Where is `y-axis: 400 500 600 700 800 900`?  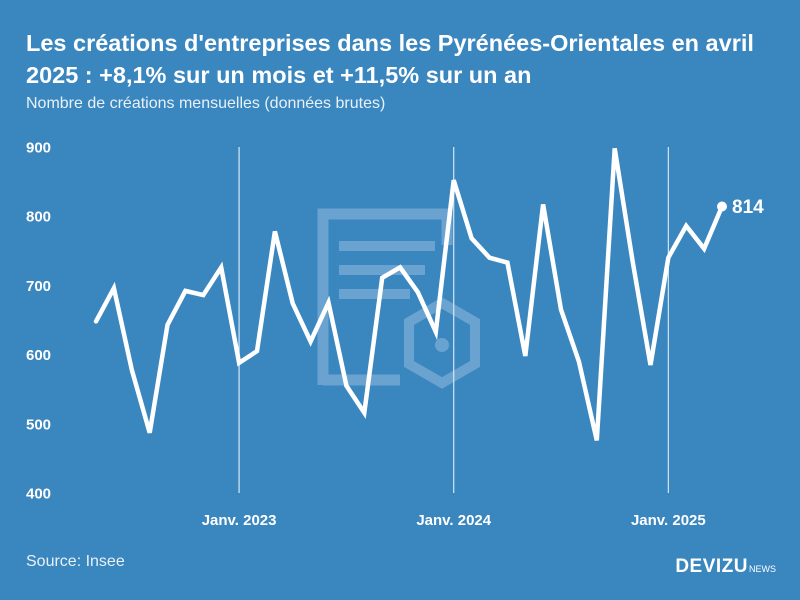
y-axis: 400 500 600 700 800 900 is located at coordinates (38, 321).